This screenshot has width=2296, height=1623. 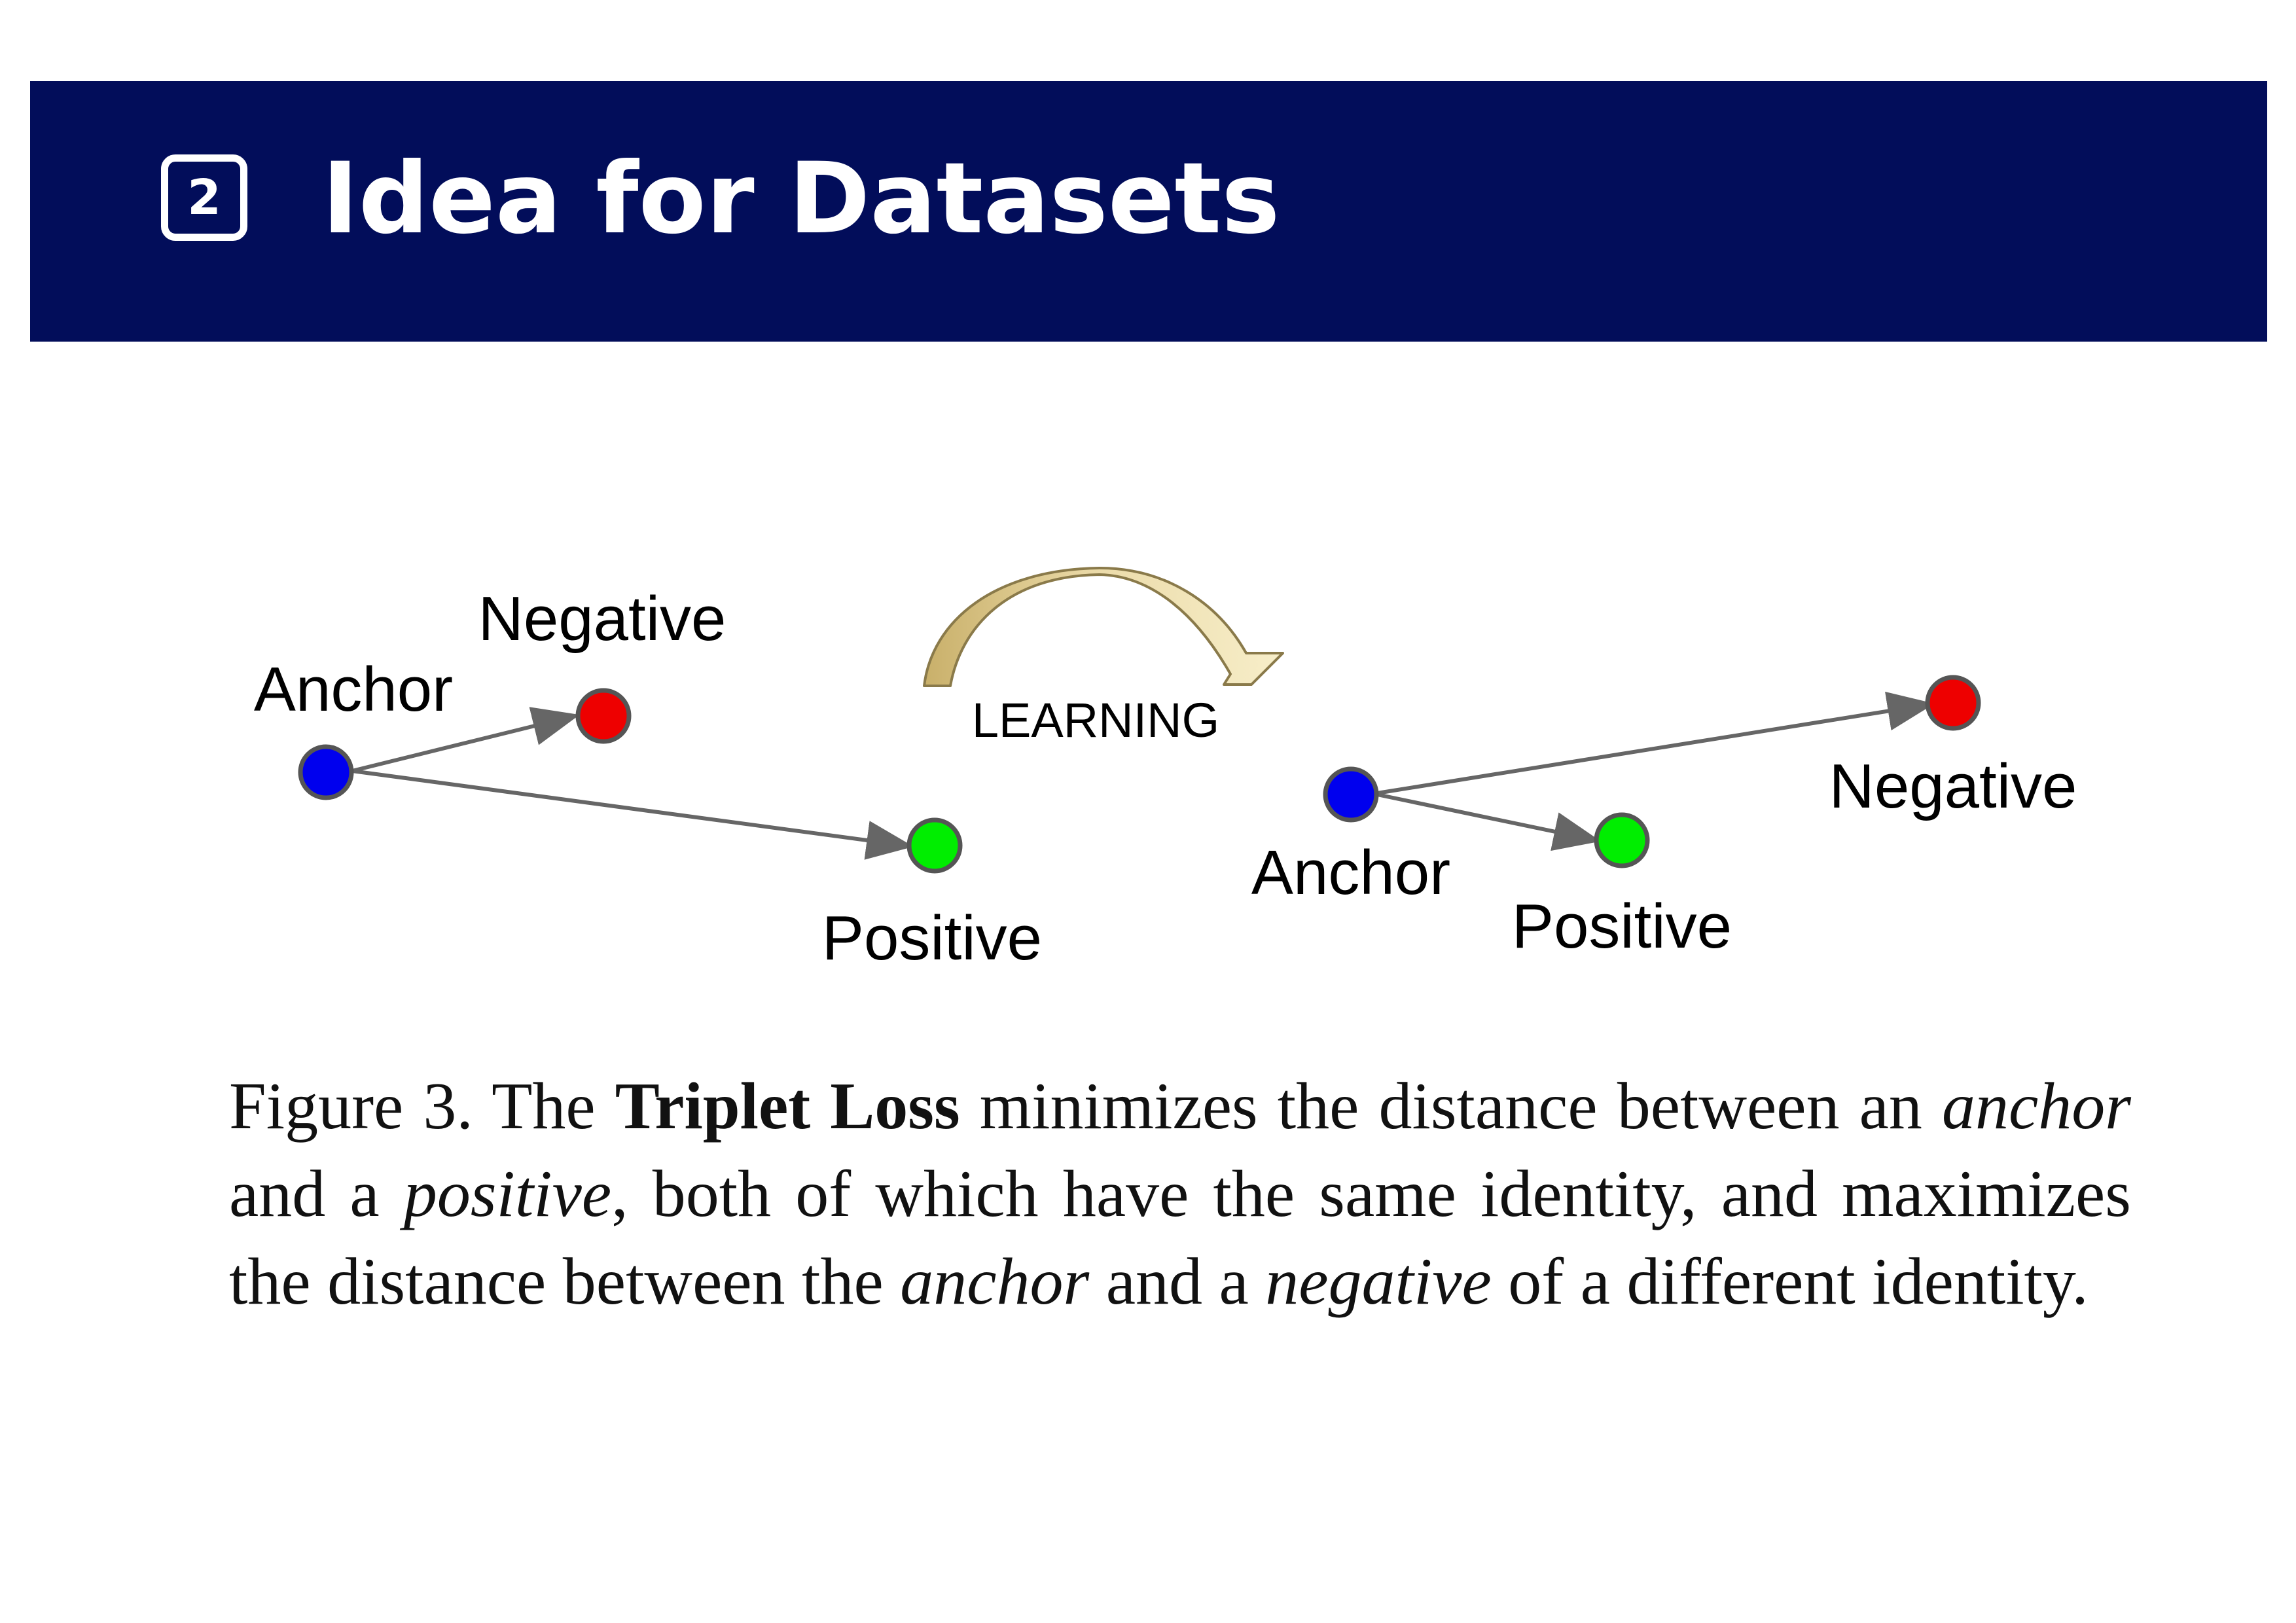 I want to click on arrow-anchor-to-negative-after, so click(x=1655, y=743).